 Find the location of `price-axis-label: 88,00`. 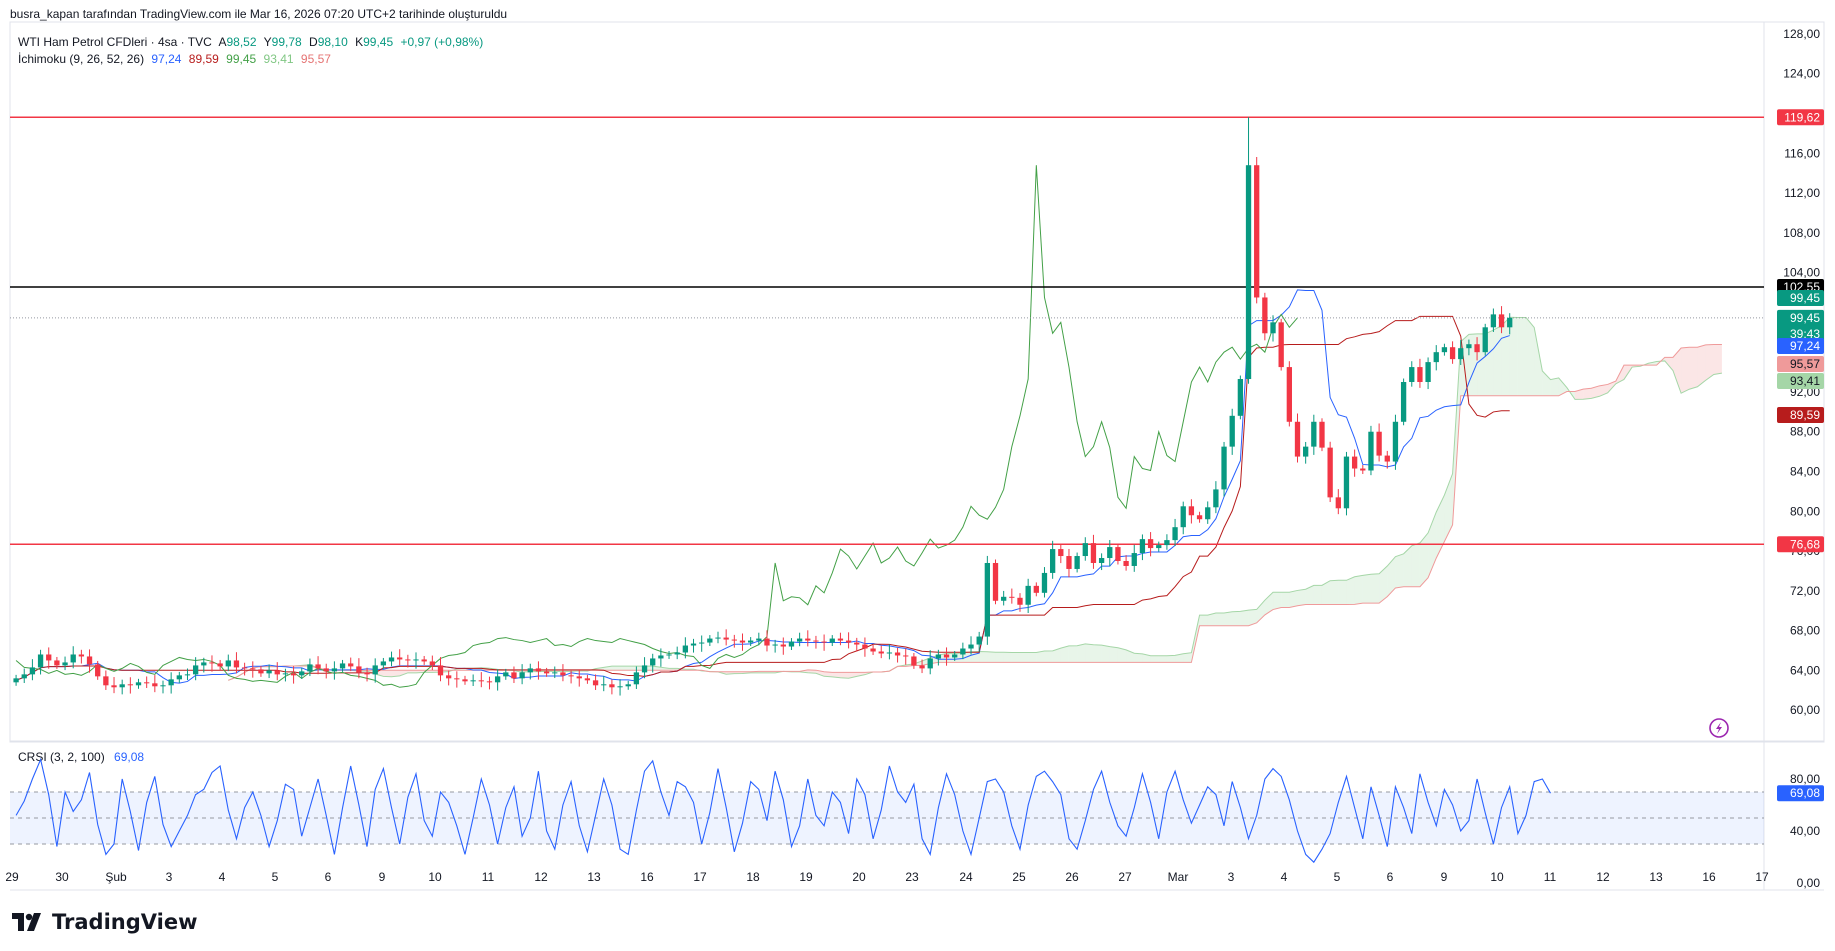

price-axis-label: 88,00 is located at coordinates (1805, 432).